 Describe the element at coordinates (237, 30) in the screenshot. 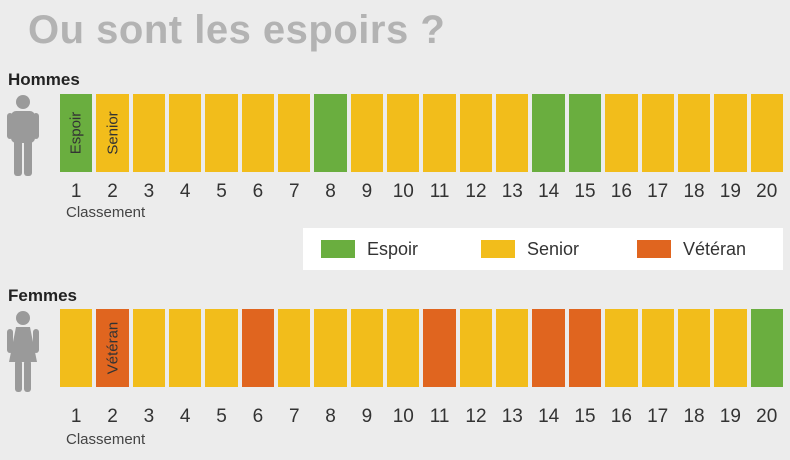

I see `chart-title: Ou sont les espoirs ?` at that location.